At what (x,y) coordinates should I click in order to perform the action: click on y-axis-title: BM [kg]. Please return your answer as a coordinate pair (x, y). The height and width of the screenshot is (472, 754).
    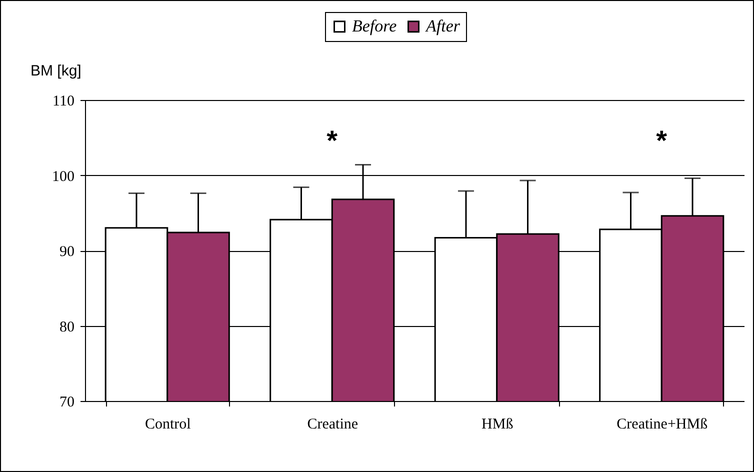
    Looking at the image, I should click on (56, 71).